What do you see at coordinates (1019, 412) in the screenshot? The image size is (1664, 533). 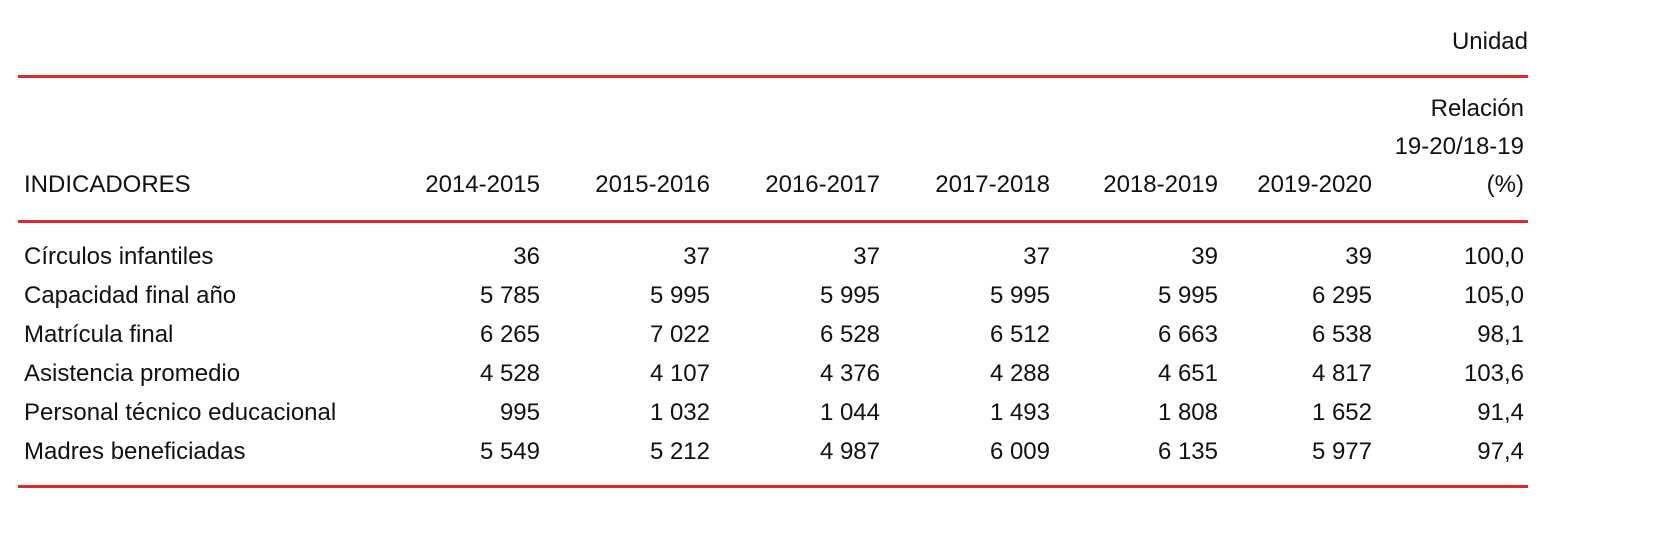 I see `cell-value: 1 493` at bounding box center [1019, 412].